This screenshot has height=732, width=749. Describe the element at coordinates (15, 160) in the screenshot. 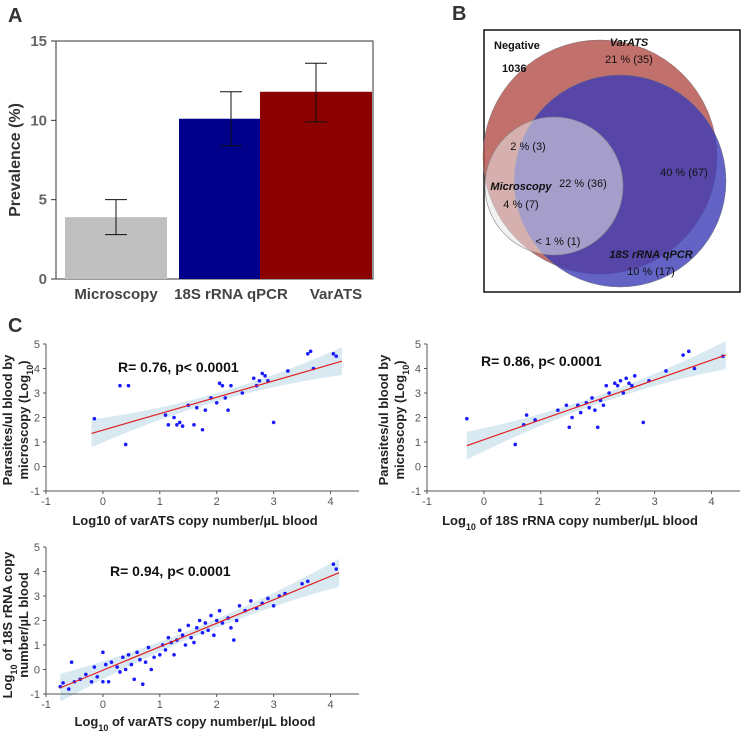

I see `y-axis-label: Prevalence (%)` at that location.